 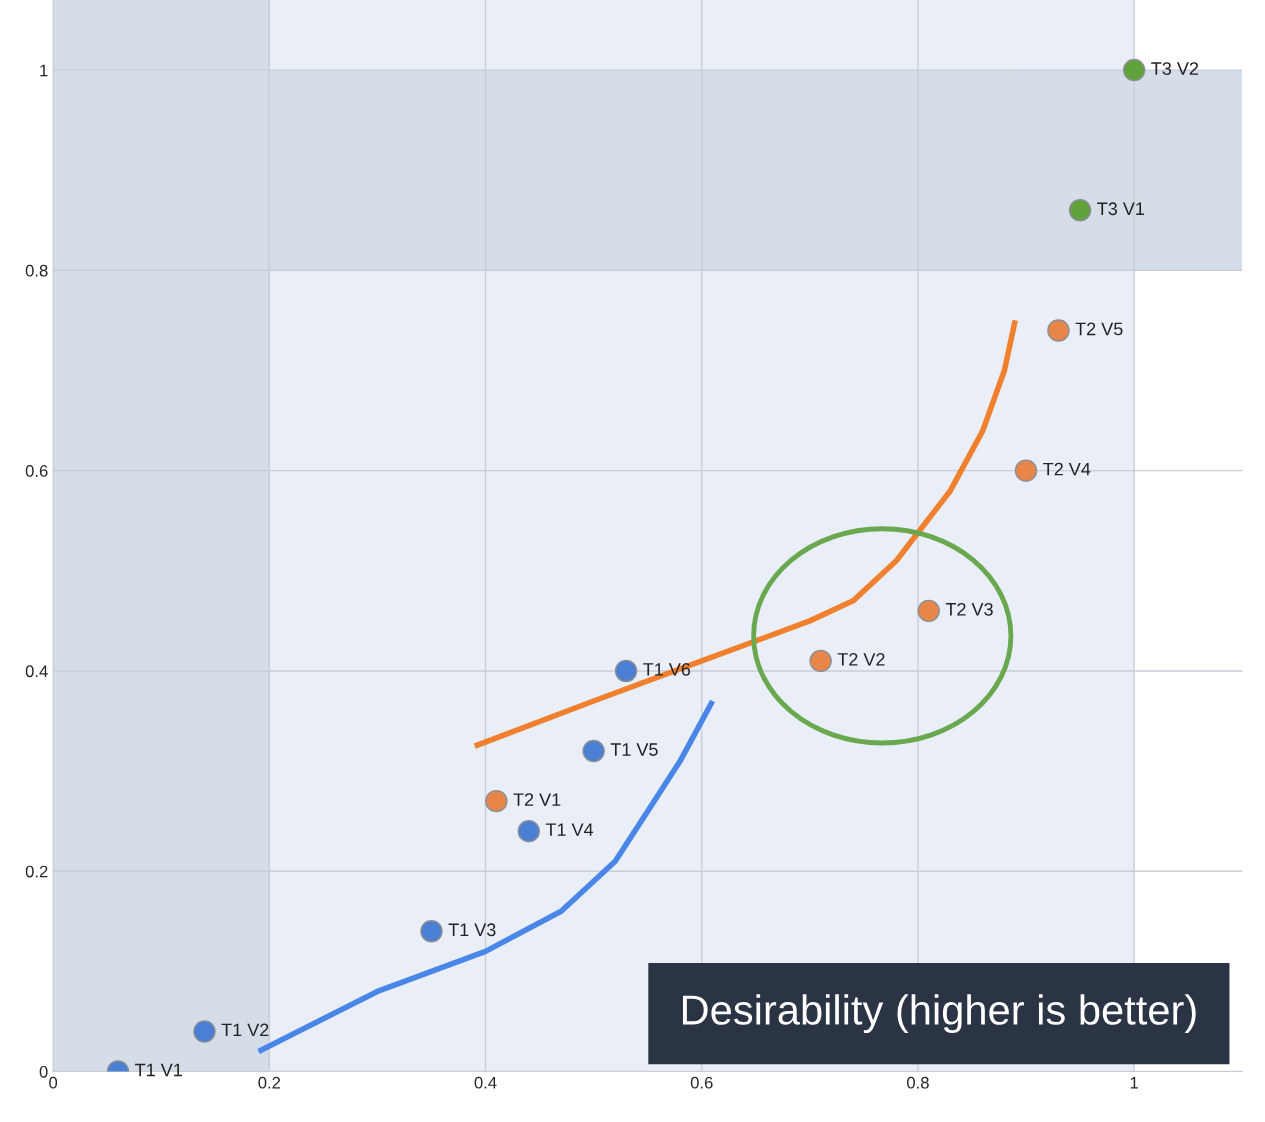 What do you see at coordinates (36, 270) in the screenshot?
I see `y-tick-label: 0.8` at bounding box center [36, 270].